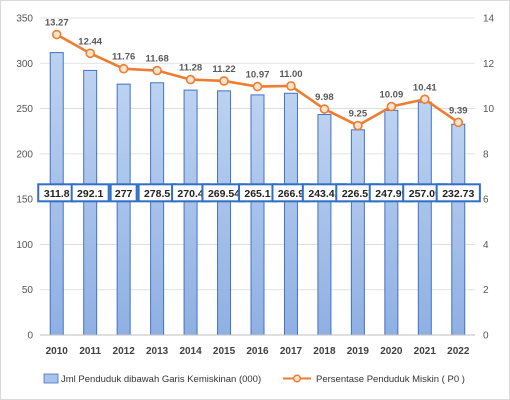 This screenshot has height=400, width=510. What do you see at coordinates (458, 351) in the screenshot?
I see `x-tick-label: 2022` at bounding box center [458, 351].